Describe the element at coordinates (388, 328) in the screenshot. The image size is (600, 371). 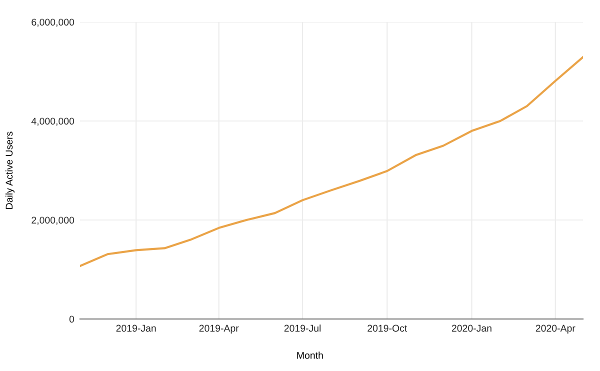
I see `x-tick-label: 2019-Oct` at that location.